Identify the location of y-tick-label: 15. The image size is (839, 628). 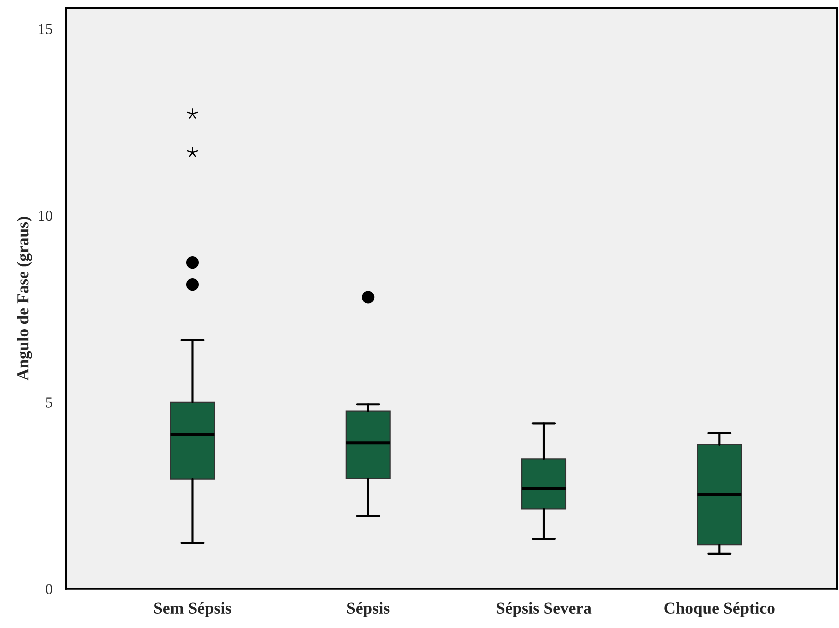
(45, 29).